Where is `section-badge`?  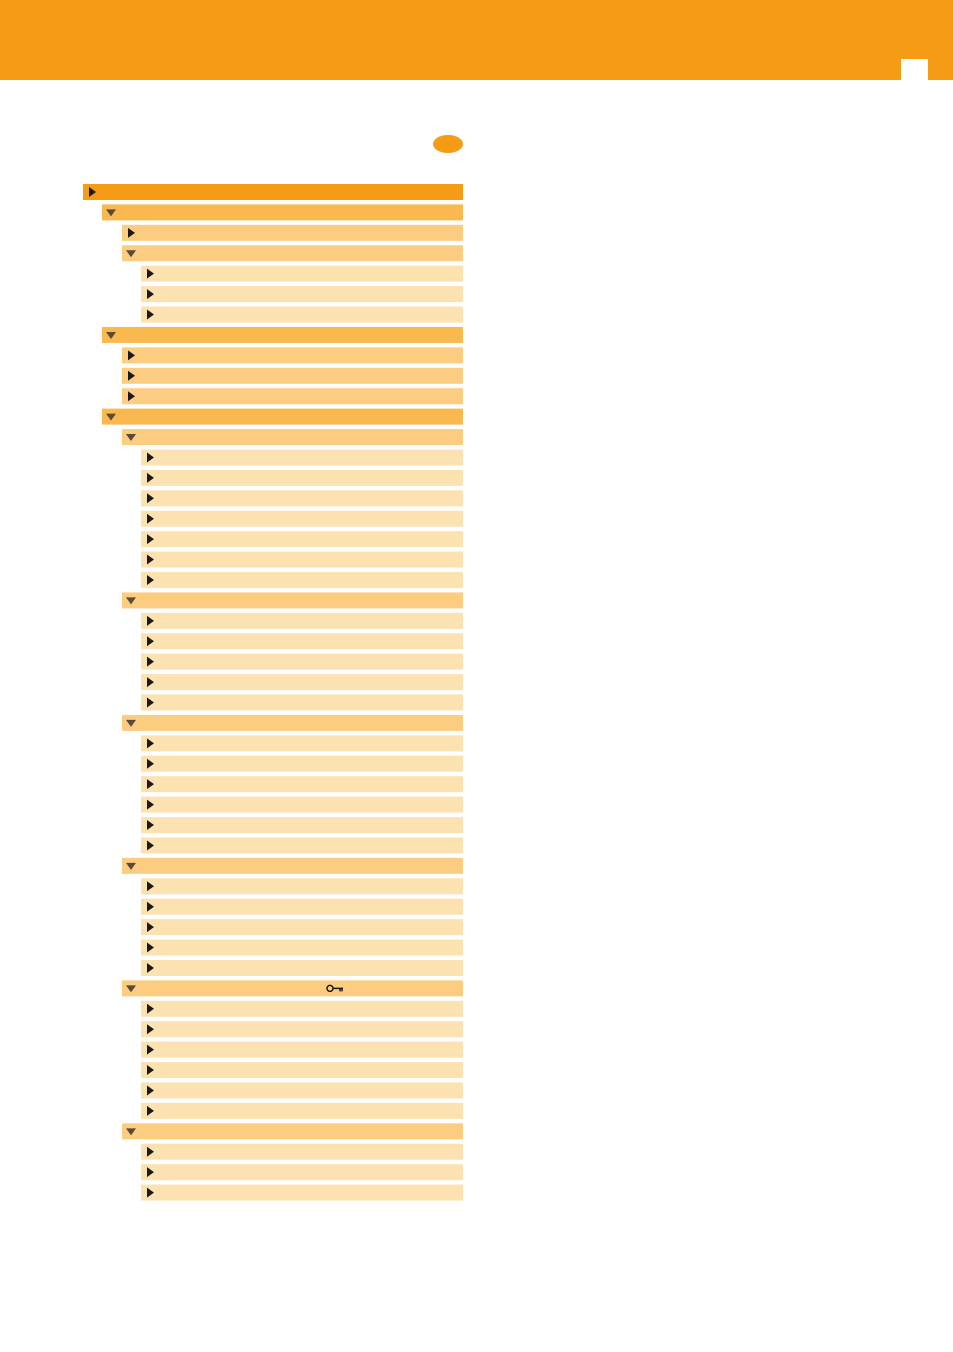
section-badge is located at coordinates (448, 144).